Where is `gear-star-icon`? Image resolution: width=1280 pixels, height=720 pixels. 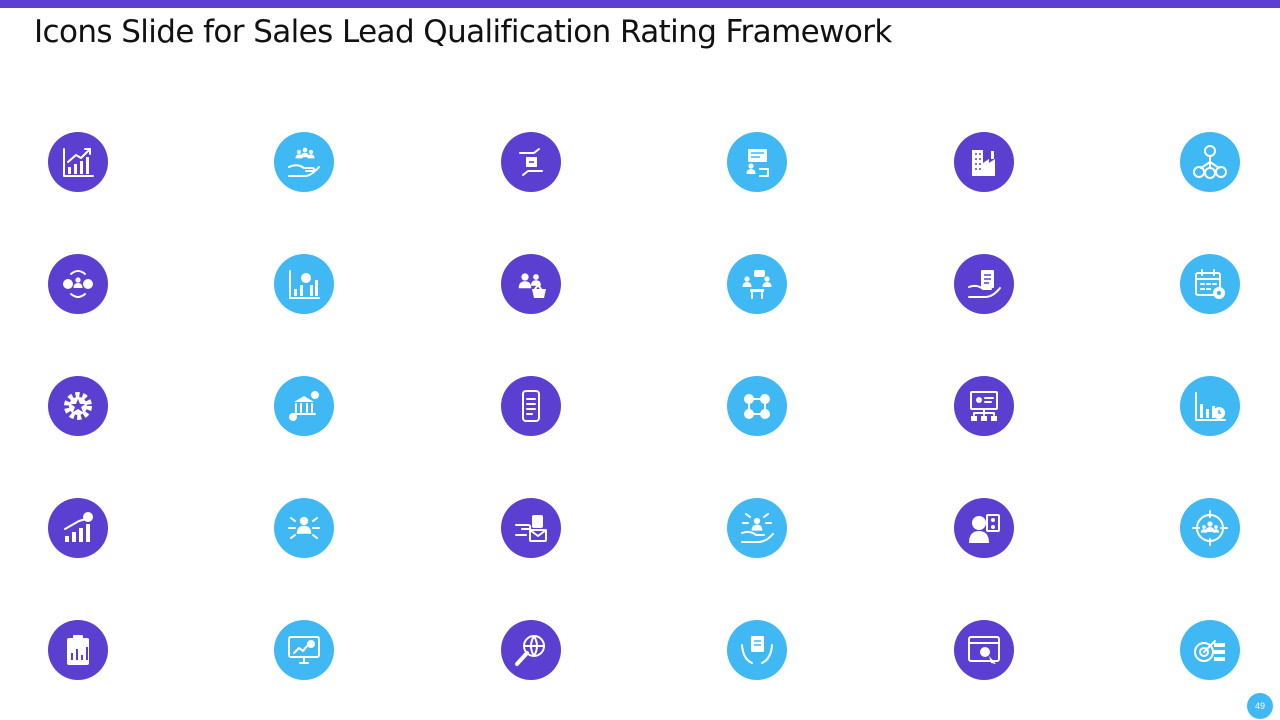 gear-star-icon is located at coordinates (78, 406).